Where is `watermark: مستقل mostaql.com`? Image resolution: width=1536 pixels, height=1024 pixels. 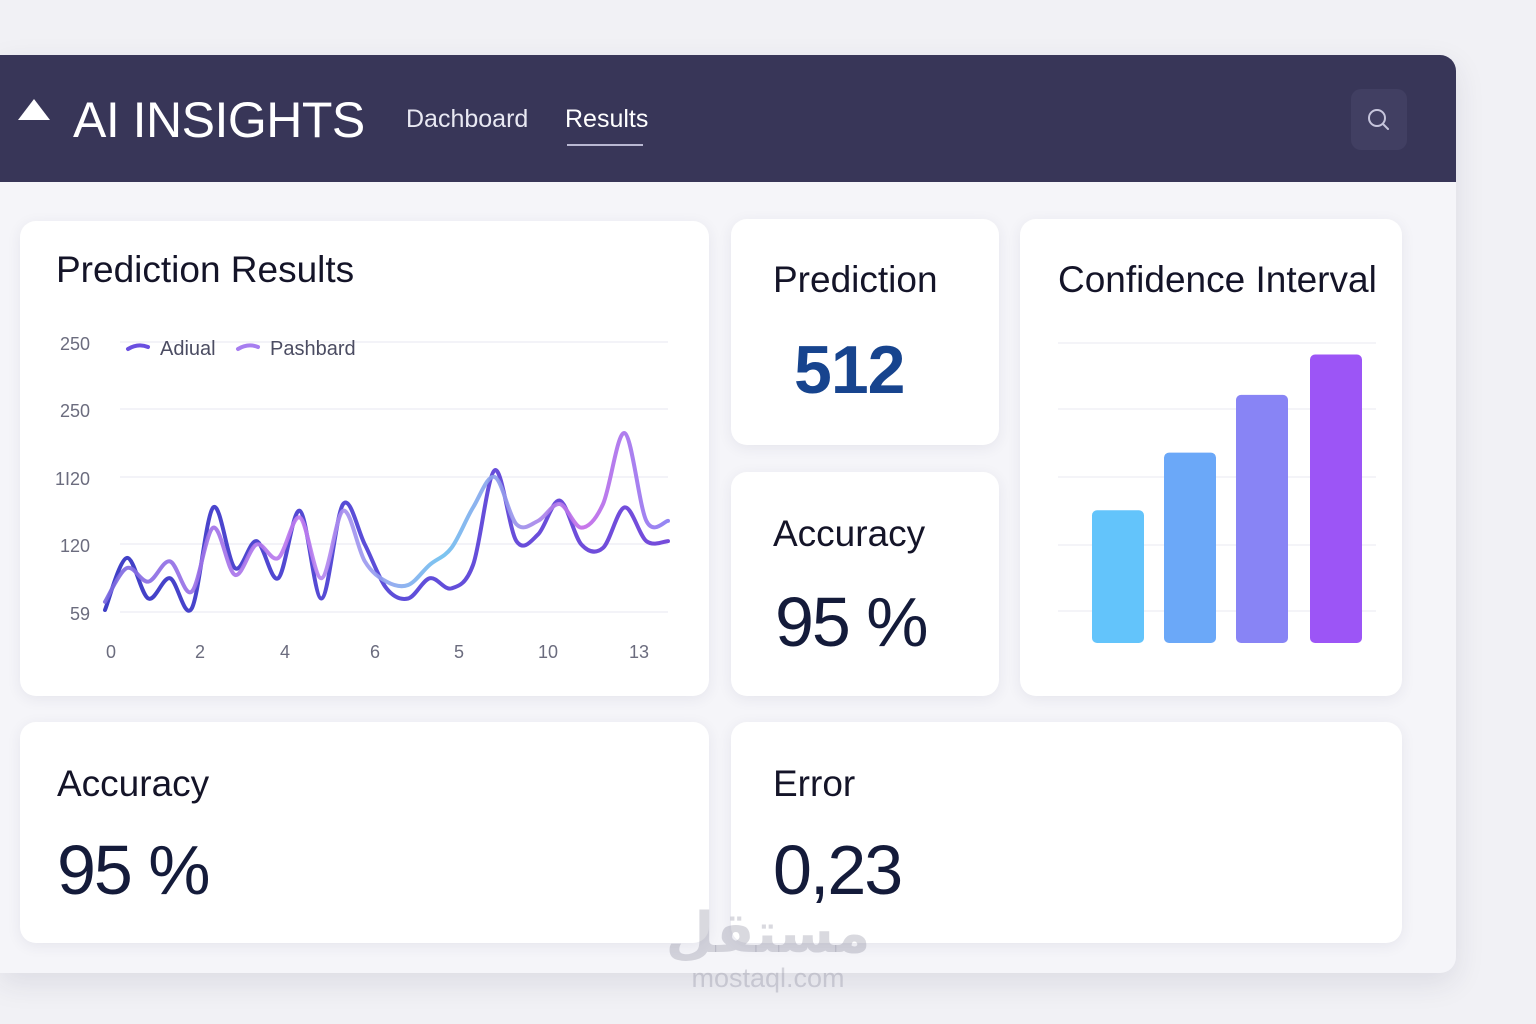
watermark: مستقل mostaql.com is located at coordinates (768, 947).